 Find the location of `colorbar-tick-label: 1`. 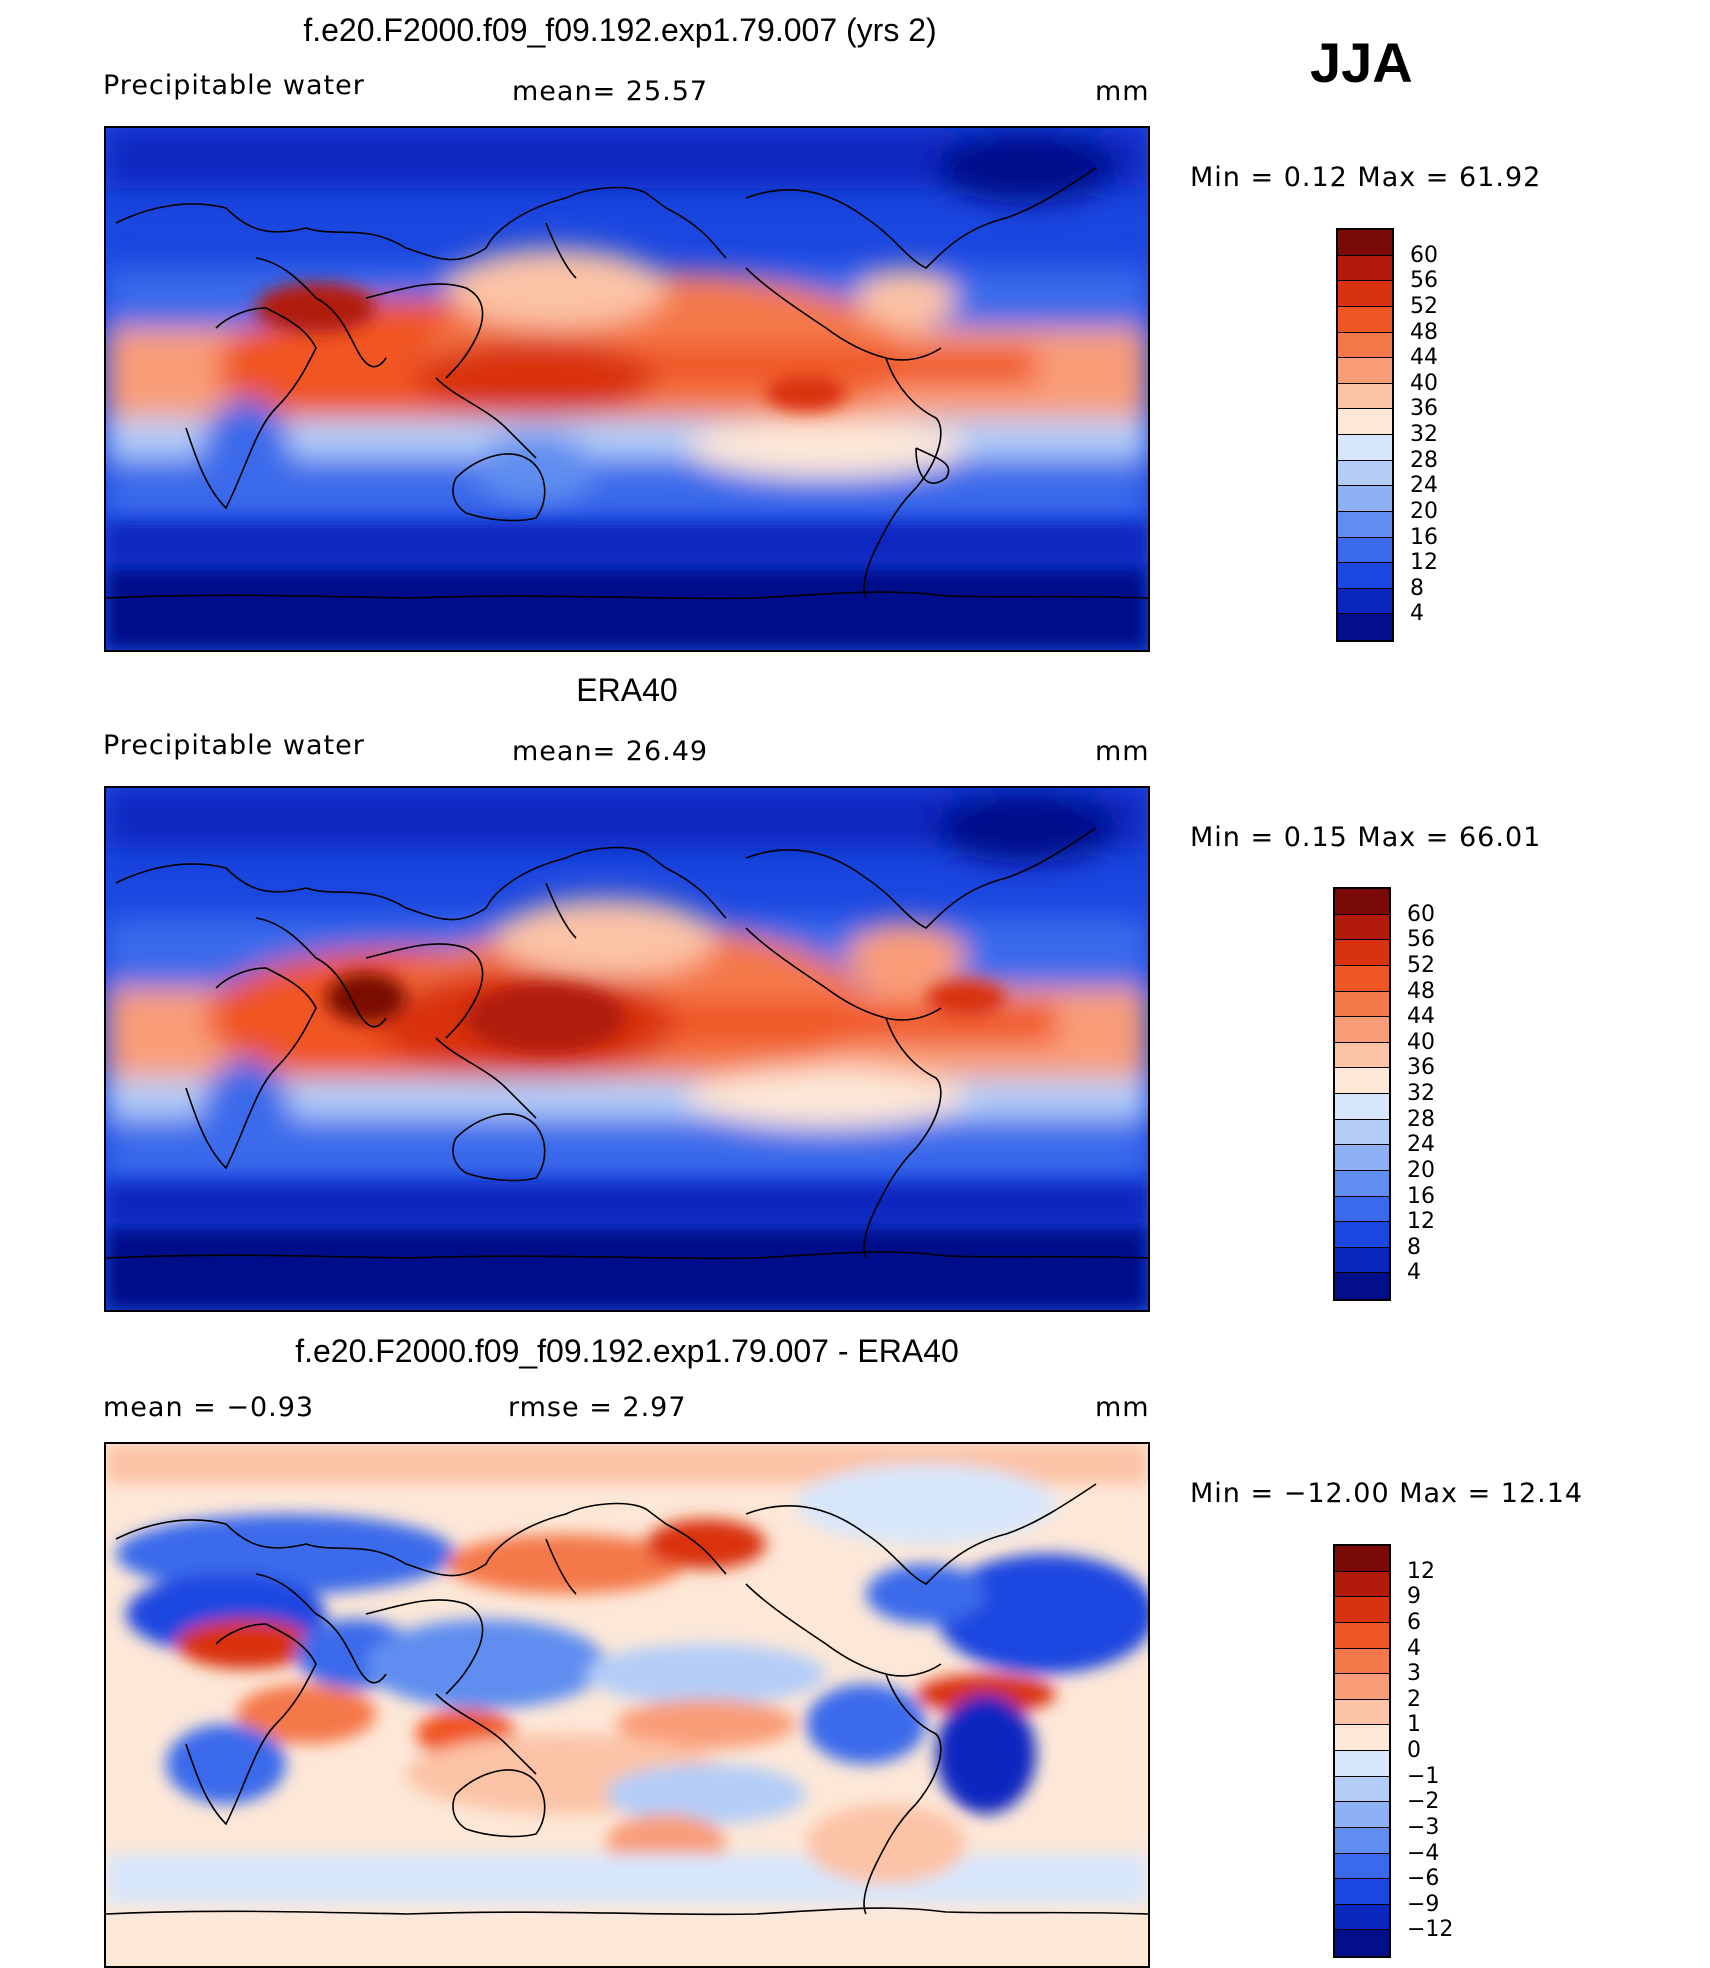

colorbar-tick-label: 1 is located at coordinates (1414, 1725).